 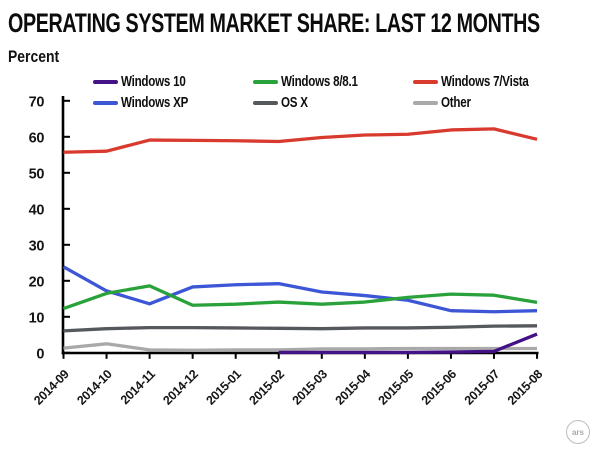 What do you see at coordinates (439, 387) in the screenshot?
I see `x-tick-label-2015-06: 2015-06` at bounding box center [439, 387].